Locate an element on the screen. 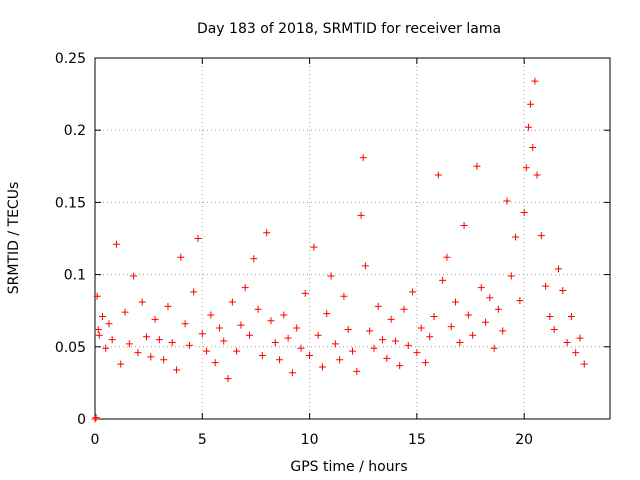 The height and width of the screenshot is (480, 640). y-tick-label: 0.15 is located at coordinates (70, 203).